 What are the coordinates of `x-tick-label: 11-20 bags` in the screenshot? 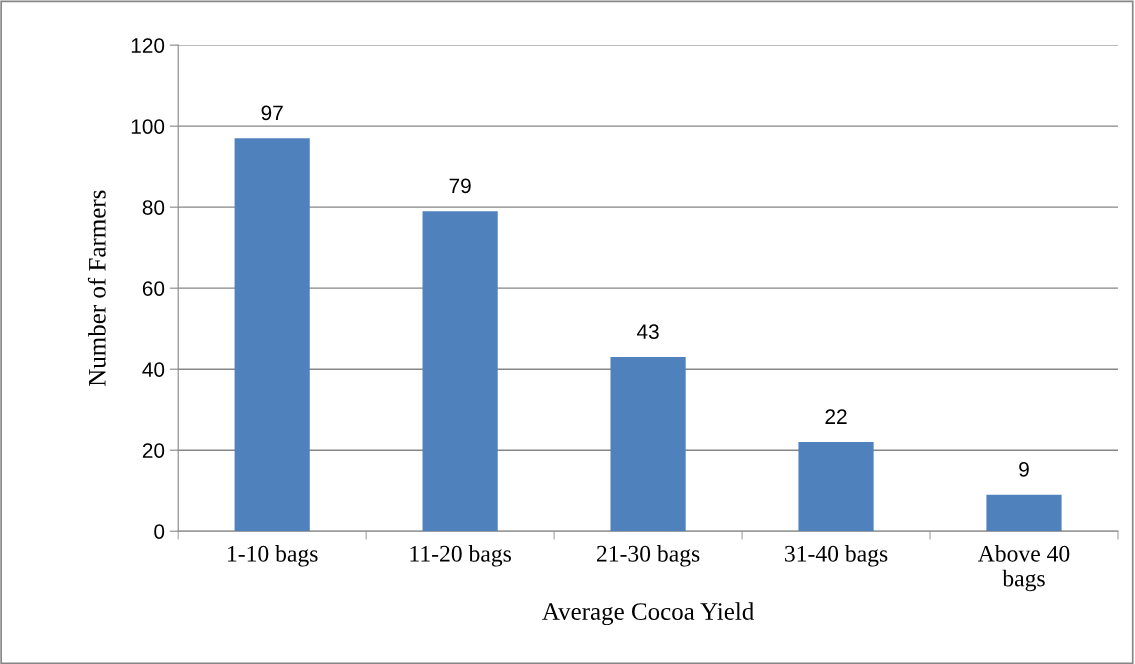 It's located at (460, 556).